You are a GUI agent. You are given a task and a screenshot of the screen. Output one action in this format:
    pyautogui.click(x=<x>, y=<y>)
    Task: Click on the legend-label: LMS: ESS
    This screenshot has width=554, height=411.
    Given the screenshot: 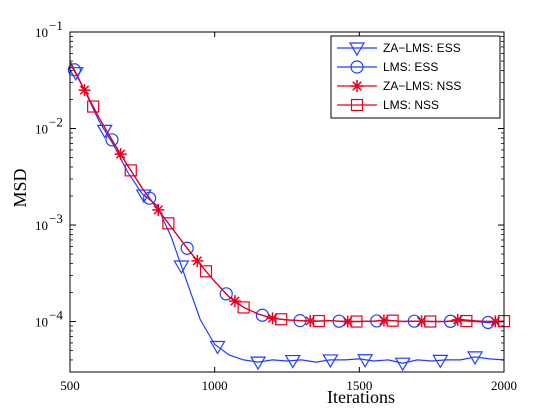 What is the action you would take?
    pyautogui.click(x=410, y=67)
    